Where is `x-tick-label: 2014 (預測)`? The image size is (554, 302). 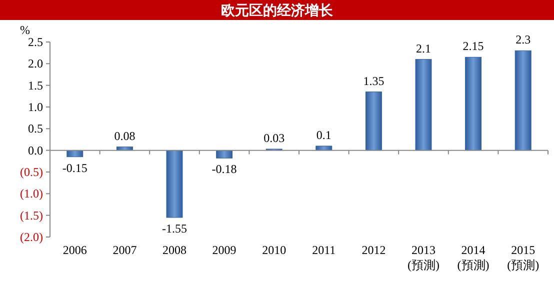
x-tick-label: 2014 (預測) is located at coordinates (473, 257).